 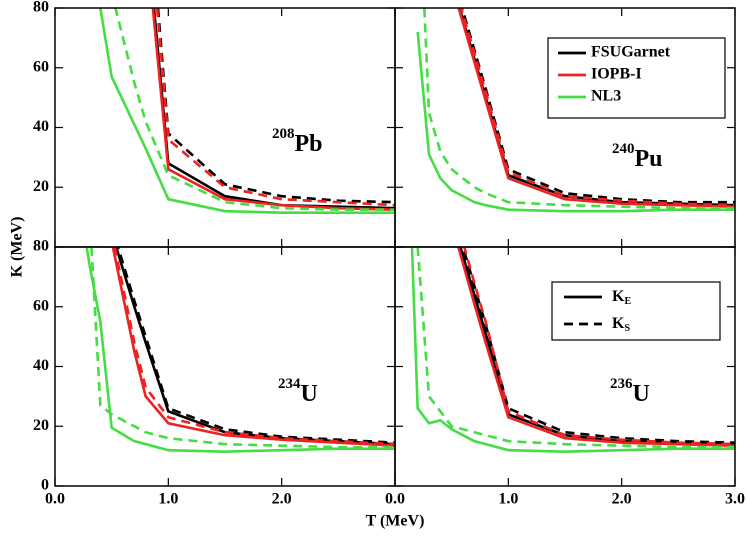 I want to click on nucleus-label: 208Pb, so click(x=297, y=141).